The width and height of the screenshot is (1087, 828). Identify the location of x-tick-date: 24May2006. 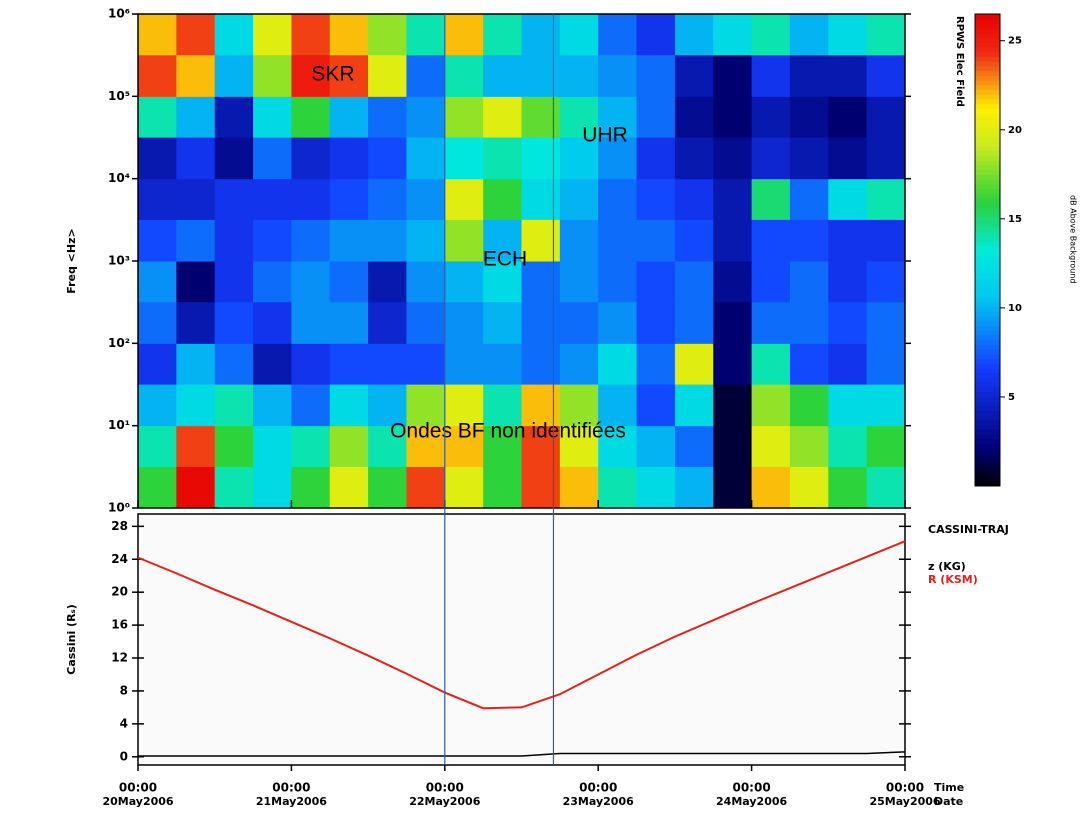
(751, 801).